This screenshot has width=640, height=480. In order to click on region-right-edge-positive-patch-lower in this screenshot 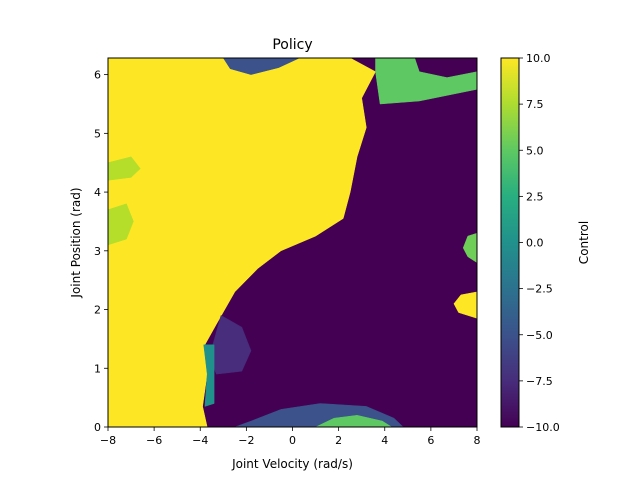, I will do `click(465, 305)`.